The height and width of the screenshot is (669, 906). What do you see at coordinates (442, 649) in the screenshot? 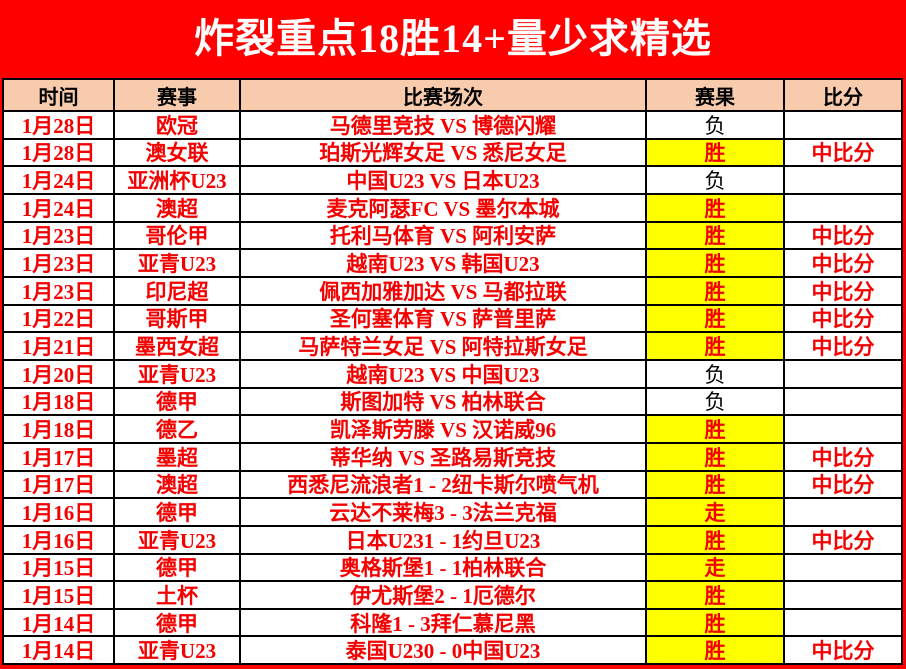
I see `match-cell: 泰国U230 - 0中国U23` at bounding box center [442, 649].